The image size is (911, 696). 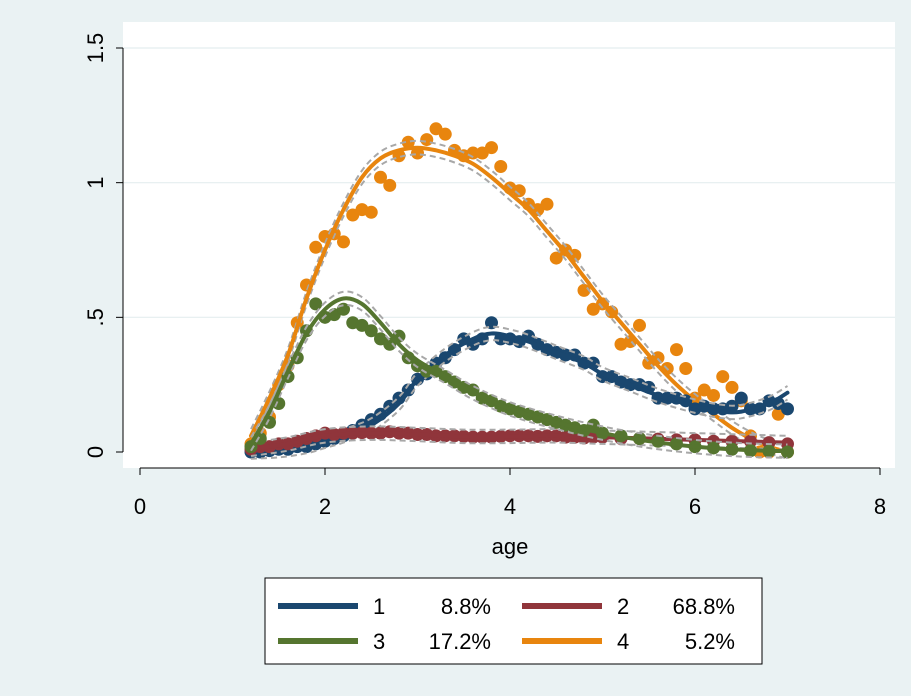 I want to click on legend-label-1: 1, so click(x=379, y=606).